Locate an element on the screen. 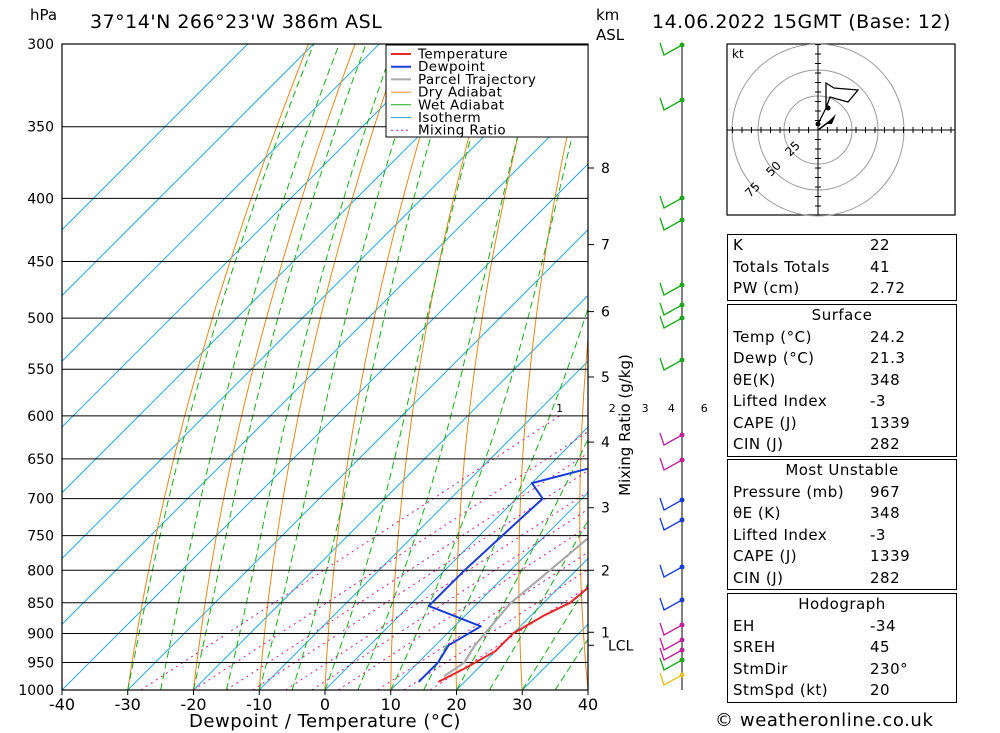 This screenshot has height=733, width=1000. credit-link: © weatheronline.co.uk is located at coordinates (824, 720).